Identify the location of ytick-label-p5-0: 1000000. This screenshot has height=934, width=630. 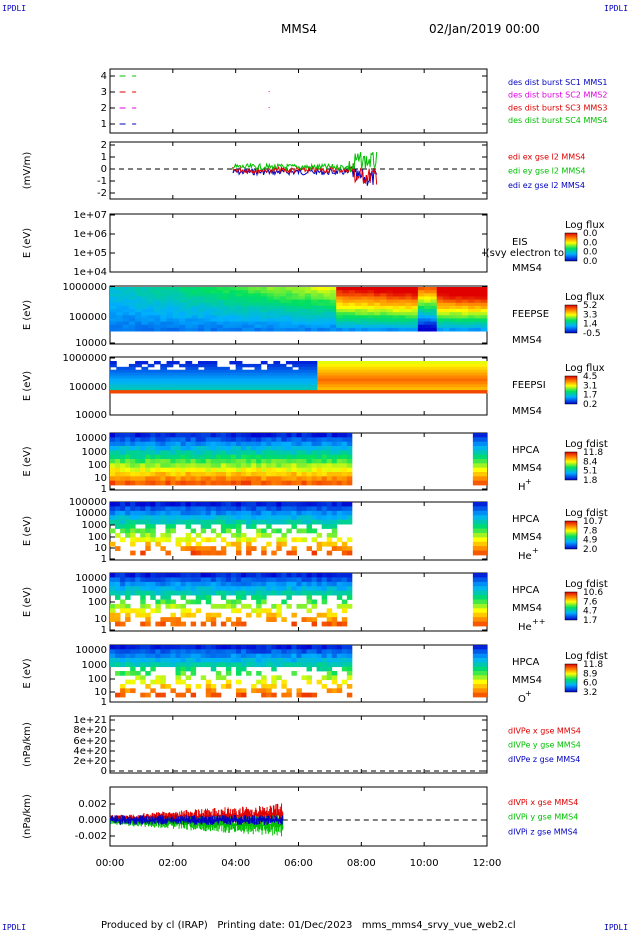
(84, 358).